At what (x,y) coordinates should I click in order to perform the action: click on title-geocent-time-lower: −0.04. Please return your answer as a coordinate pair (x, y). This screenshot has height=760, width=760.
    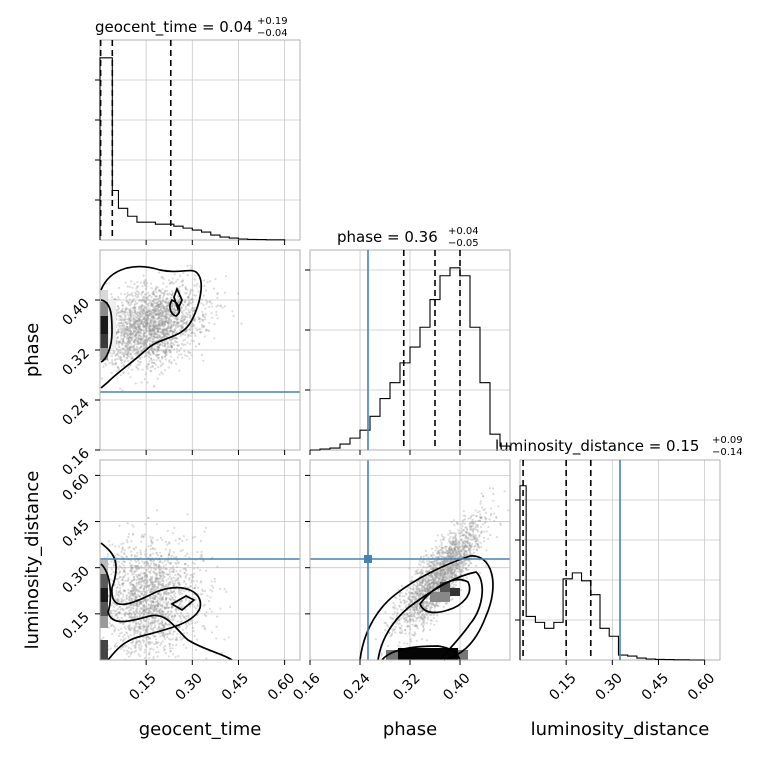
    Looking at the image, I should click on (272, 33).